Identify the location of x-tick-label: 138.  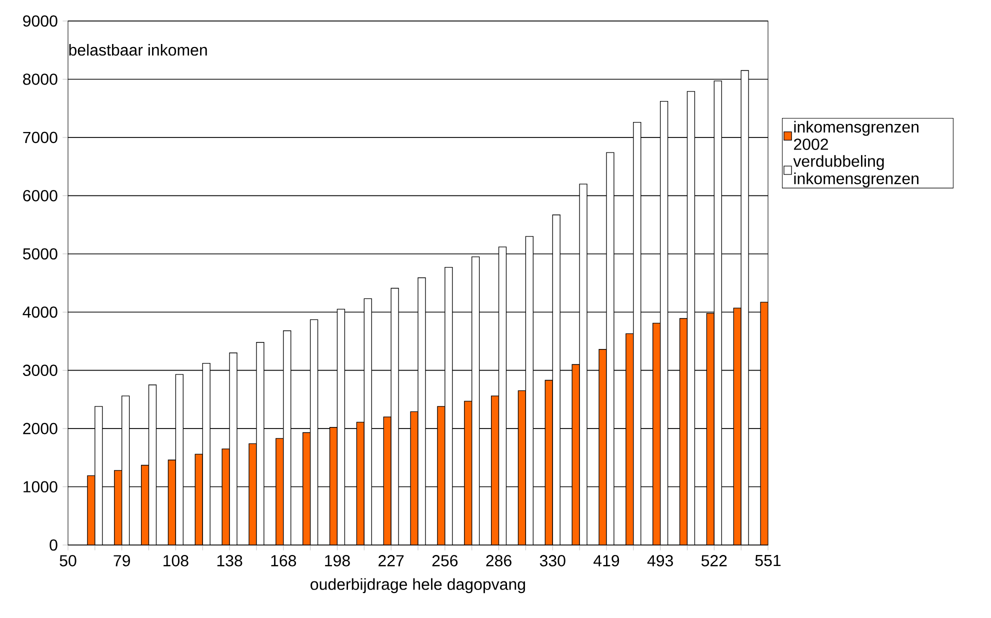
(229, 560).